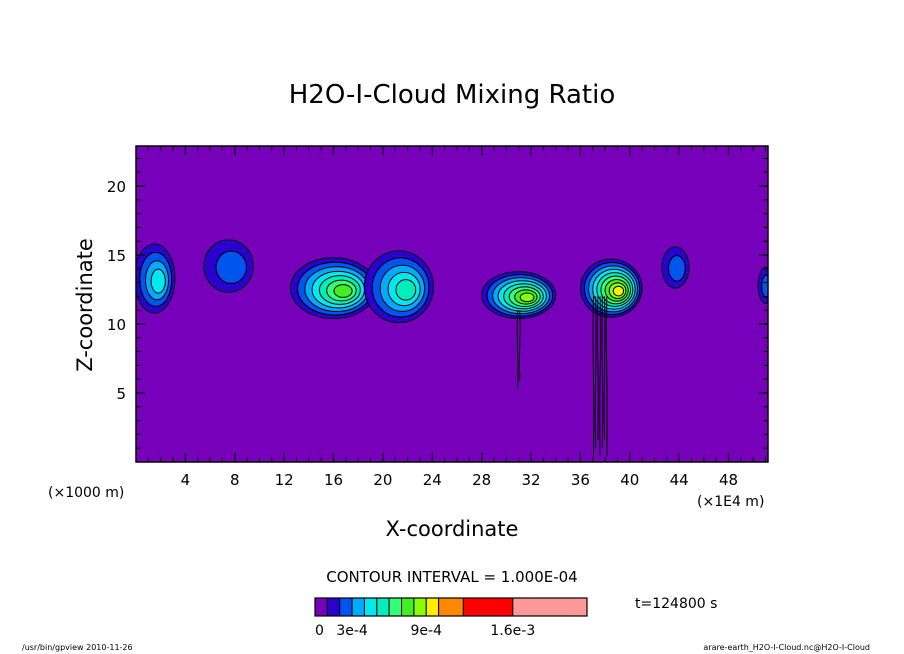  I want to click on y-tick-label: 20, so click(116, 187).